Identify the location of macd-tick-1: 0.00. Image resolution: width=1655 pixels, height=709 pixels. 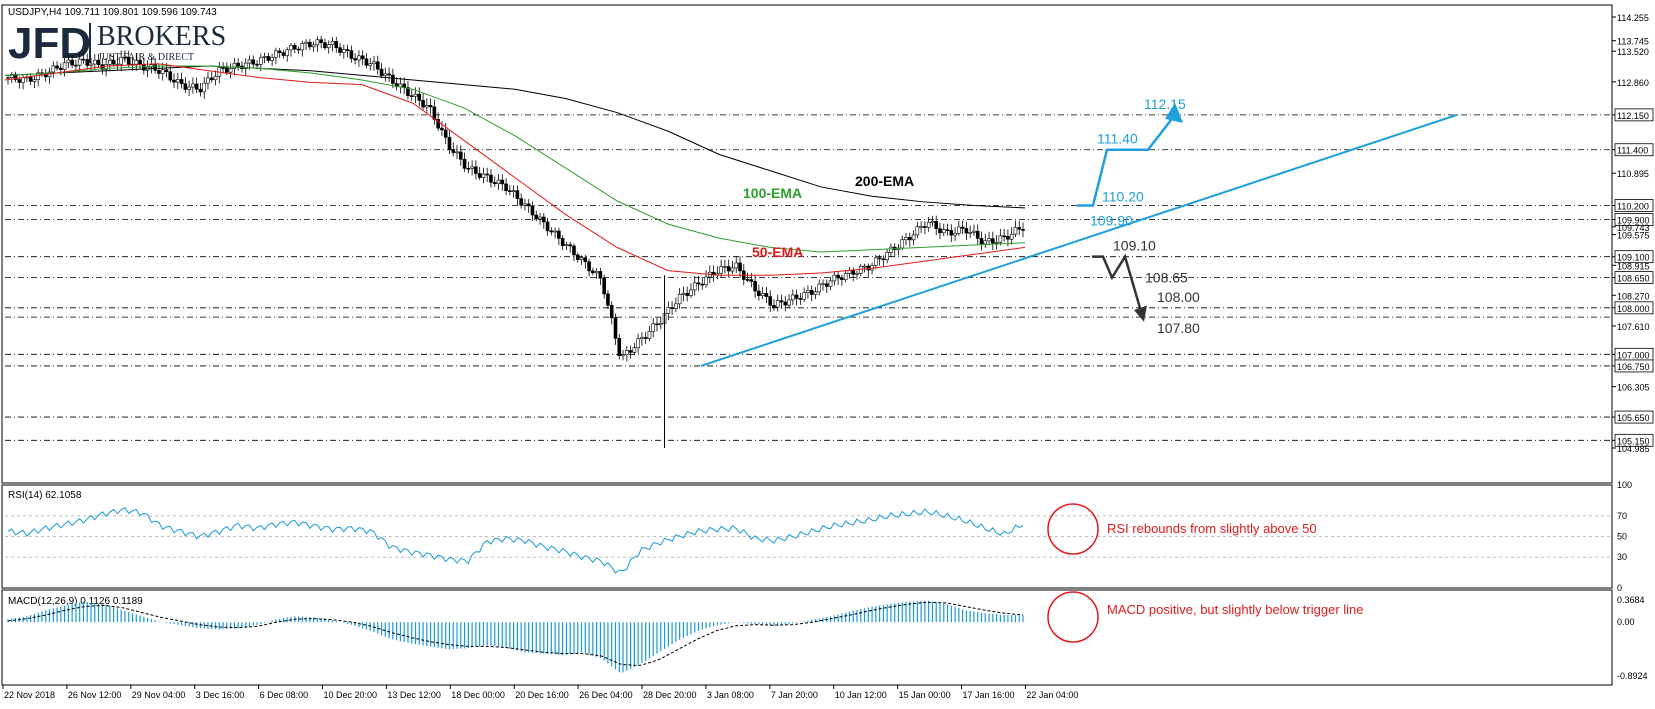
(1626, 622).